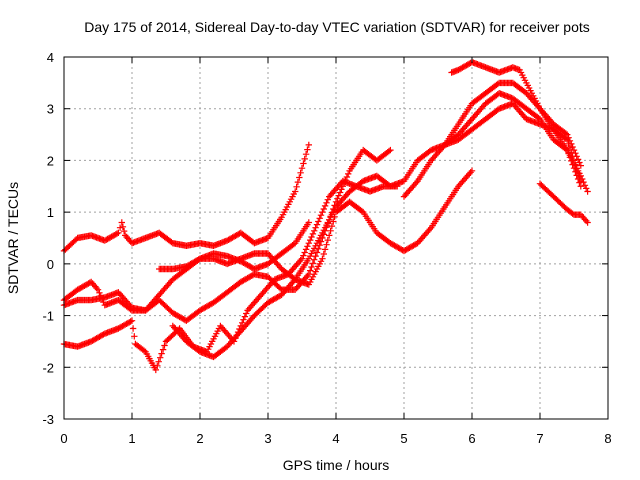  What do you see at coordinates (50, 264) in the screenshot?
I see `y-tick-label: 0` at bounding box center [50, 264].